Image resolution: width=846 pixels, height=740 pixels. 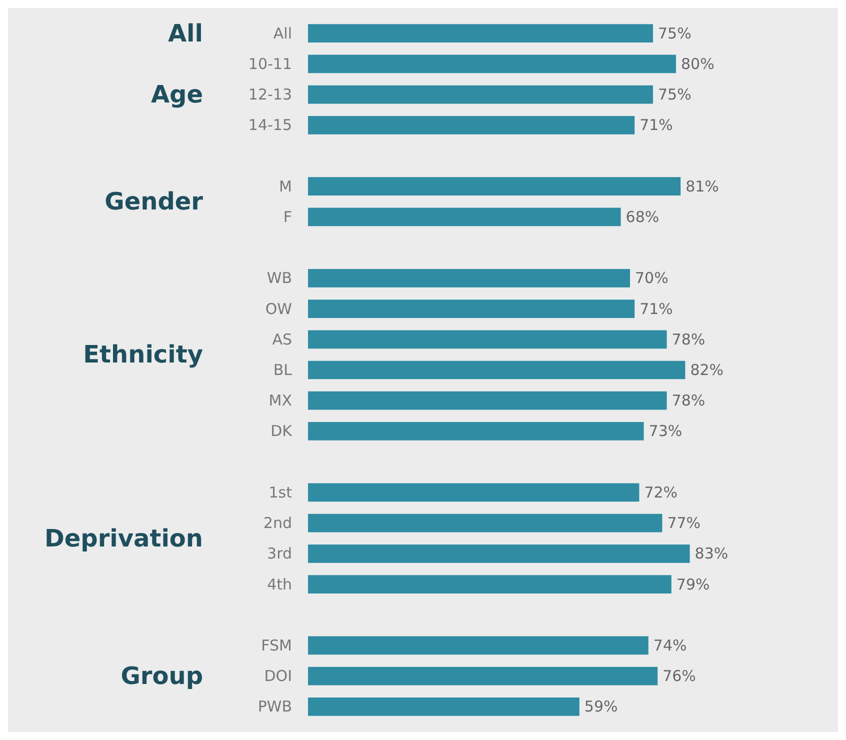 What do you see at coordinates (283, 370) in the screenshot?
I see `y-tick-label: BL` at bounding box center [283, 370].